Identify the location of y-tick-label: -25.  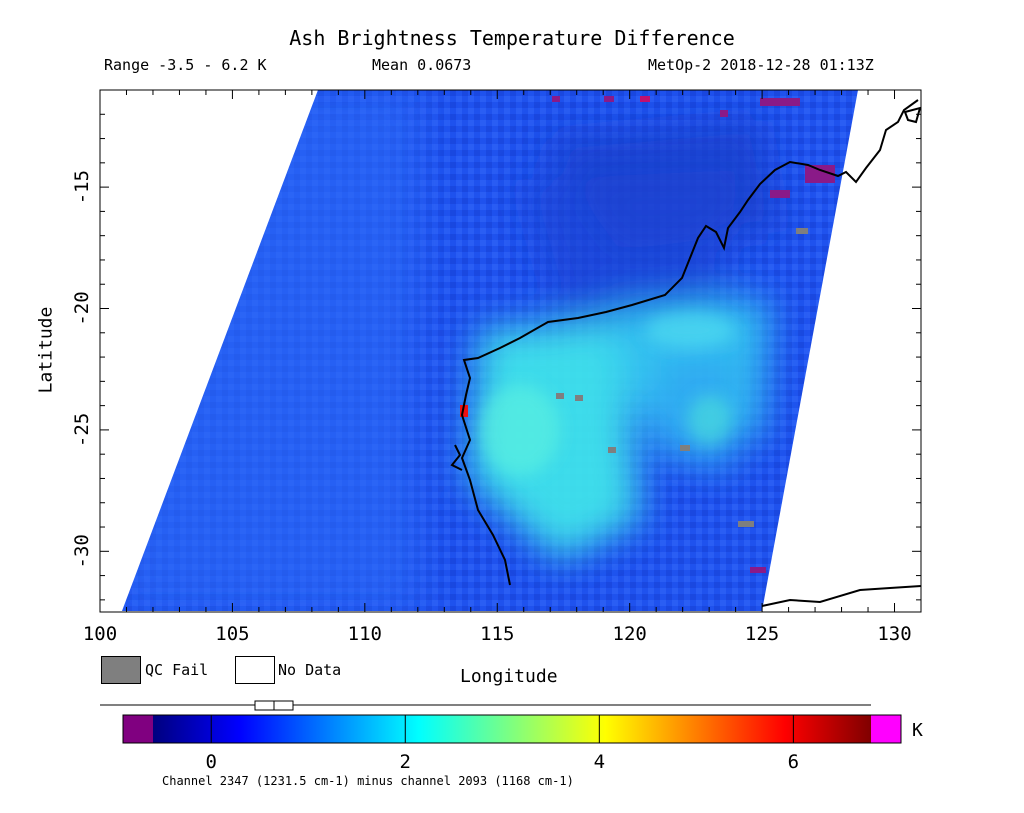
(82, 430).